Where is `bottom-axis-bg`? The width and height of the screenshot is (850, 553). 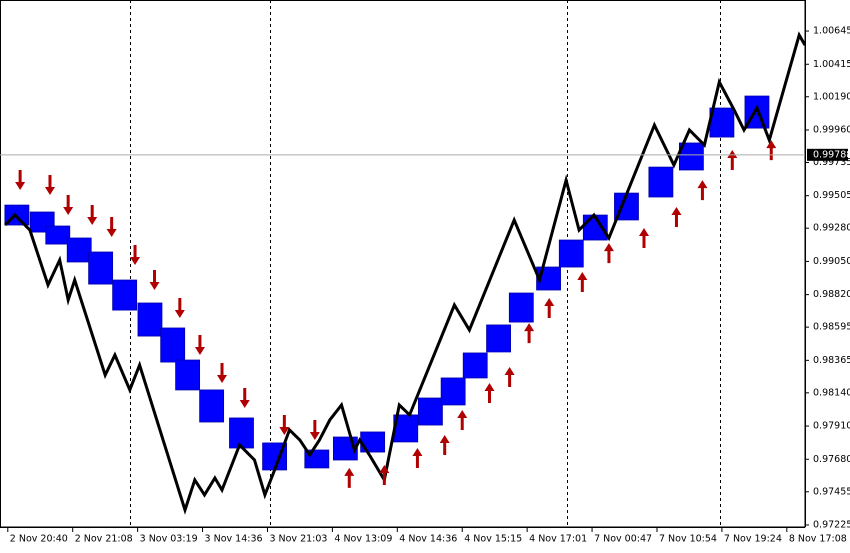 bottom-axis-bg is located at coordinates (425, 540).